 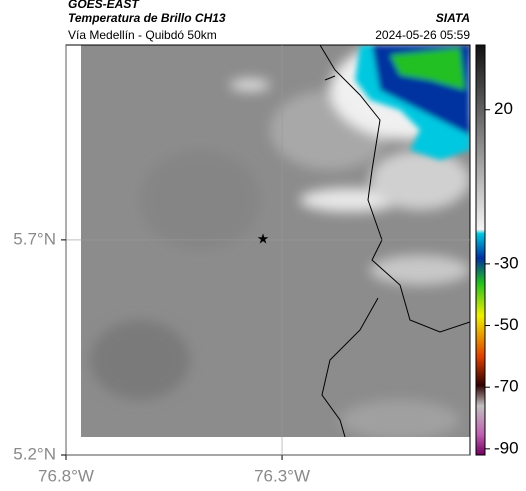 I want to click on source: SIATA, so click(x=453, y=18).